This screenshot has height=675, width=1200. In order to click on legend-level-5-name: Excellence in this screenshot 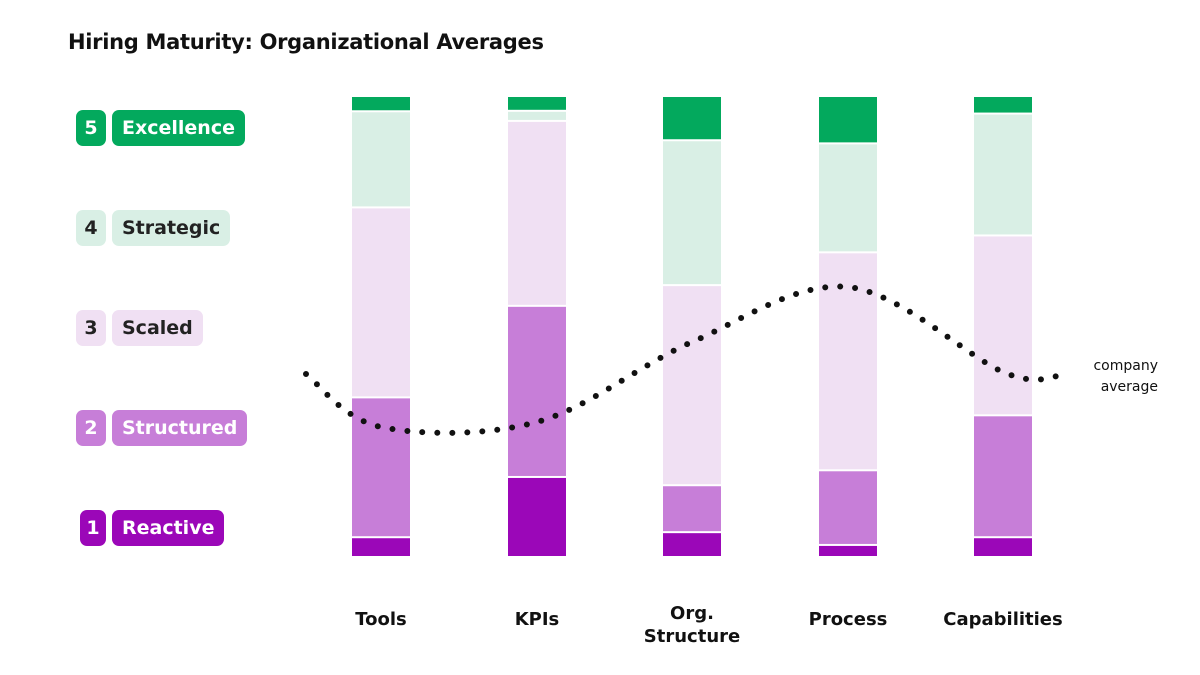, I will do `click(178, 128)`.